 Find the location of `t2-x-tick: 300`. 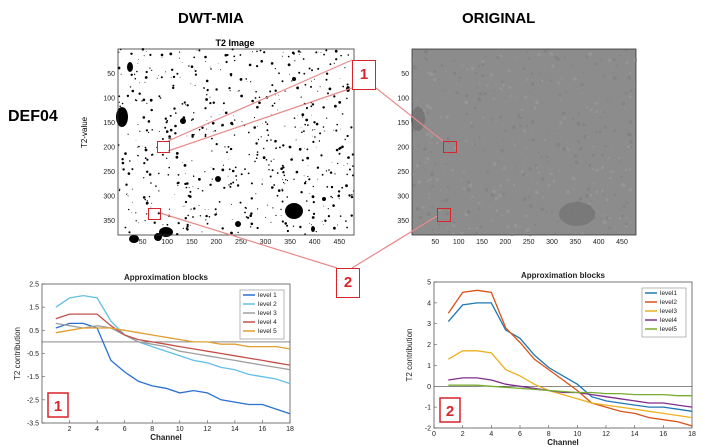

t2-x-tick: 300 is located at coordinates (266, 242).